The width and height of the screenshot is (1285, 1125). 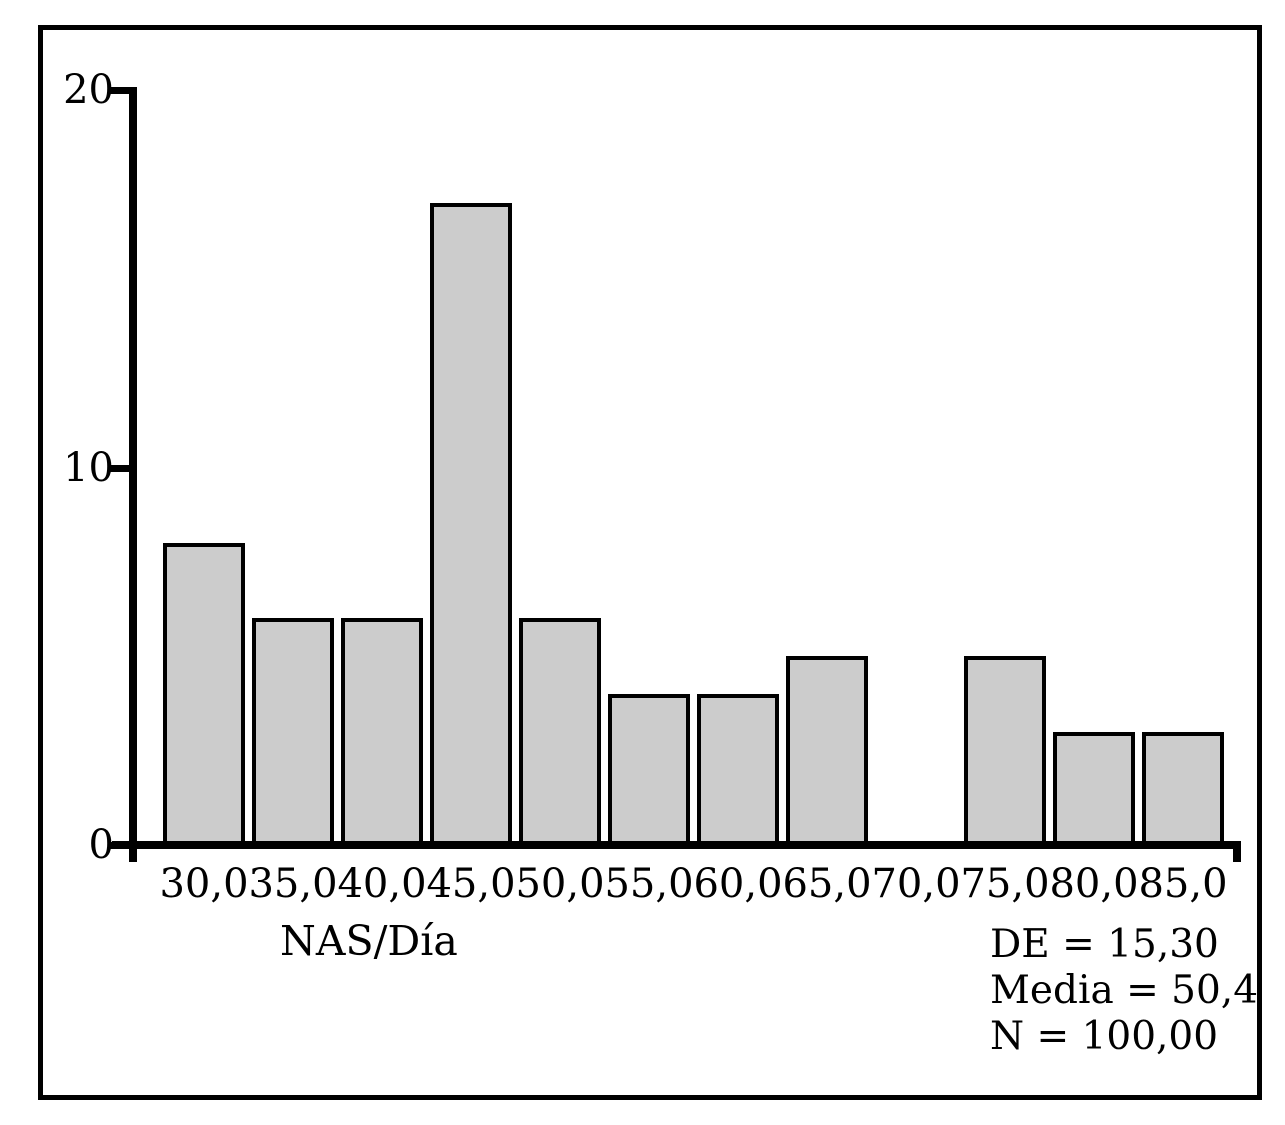 I want to click on x-tick-label: 80,0, so click(x=1094, y=884).